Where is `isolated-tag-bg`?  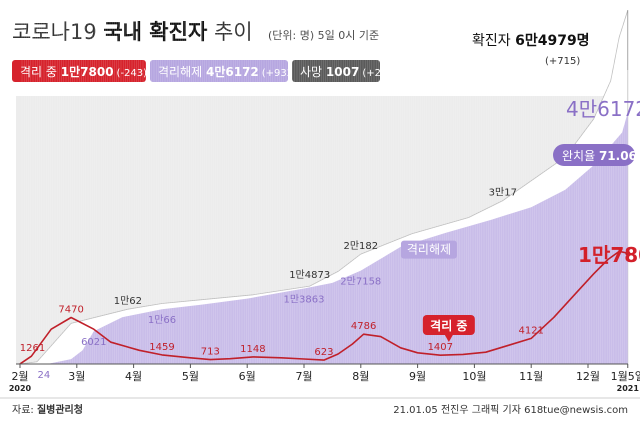
isolated-tag-bg is located at coordinates (448, 325).